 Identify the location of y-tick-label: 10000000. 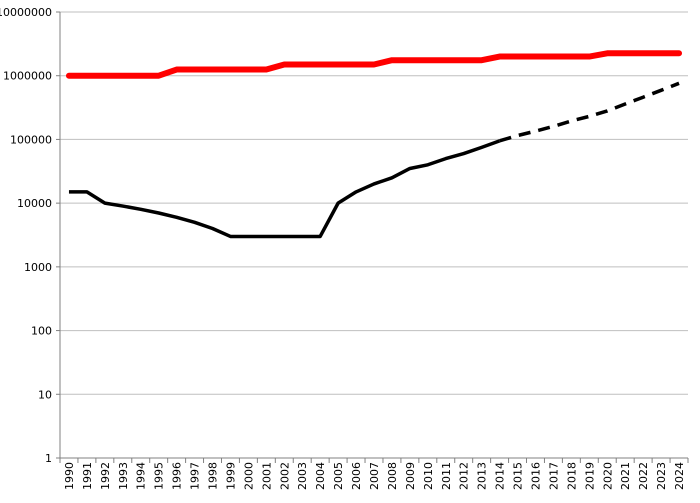
(26, 12).